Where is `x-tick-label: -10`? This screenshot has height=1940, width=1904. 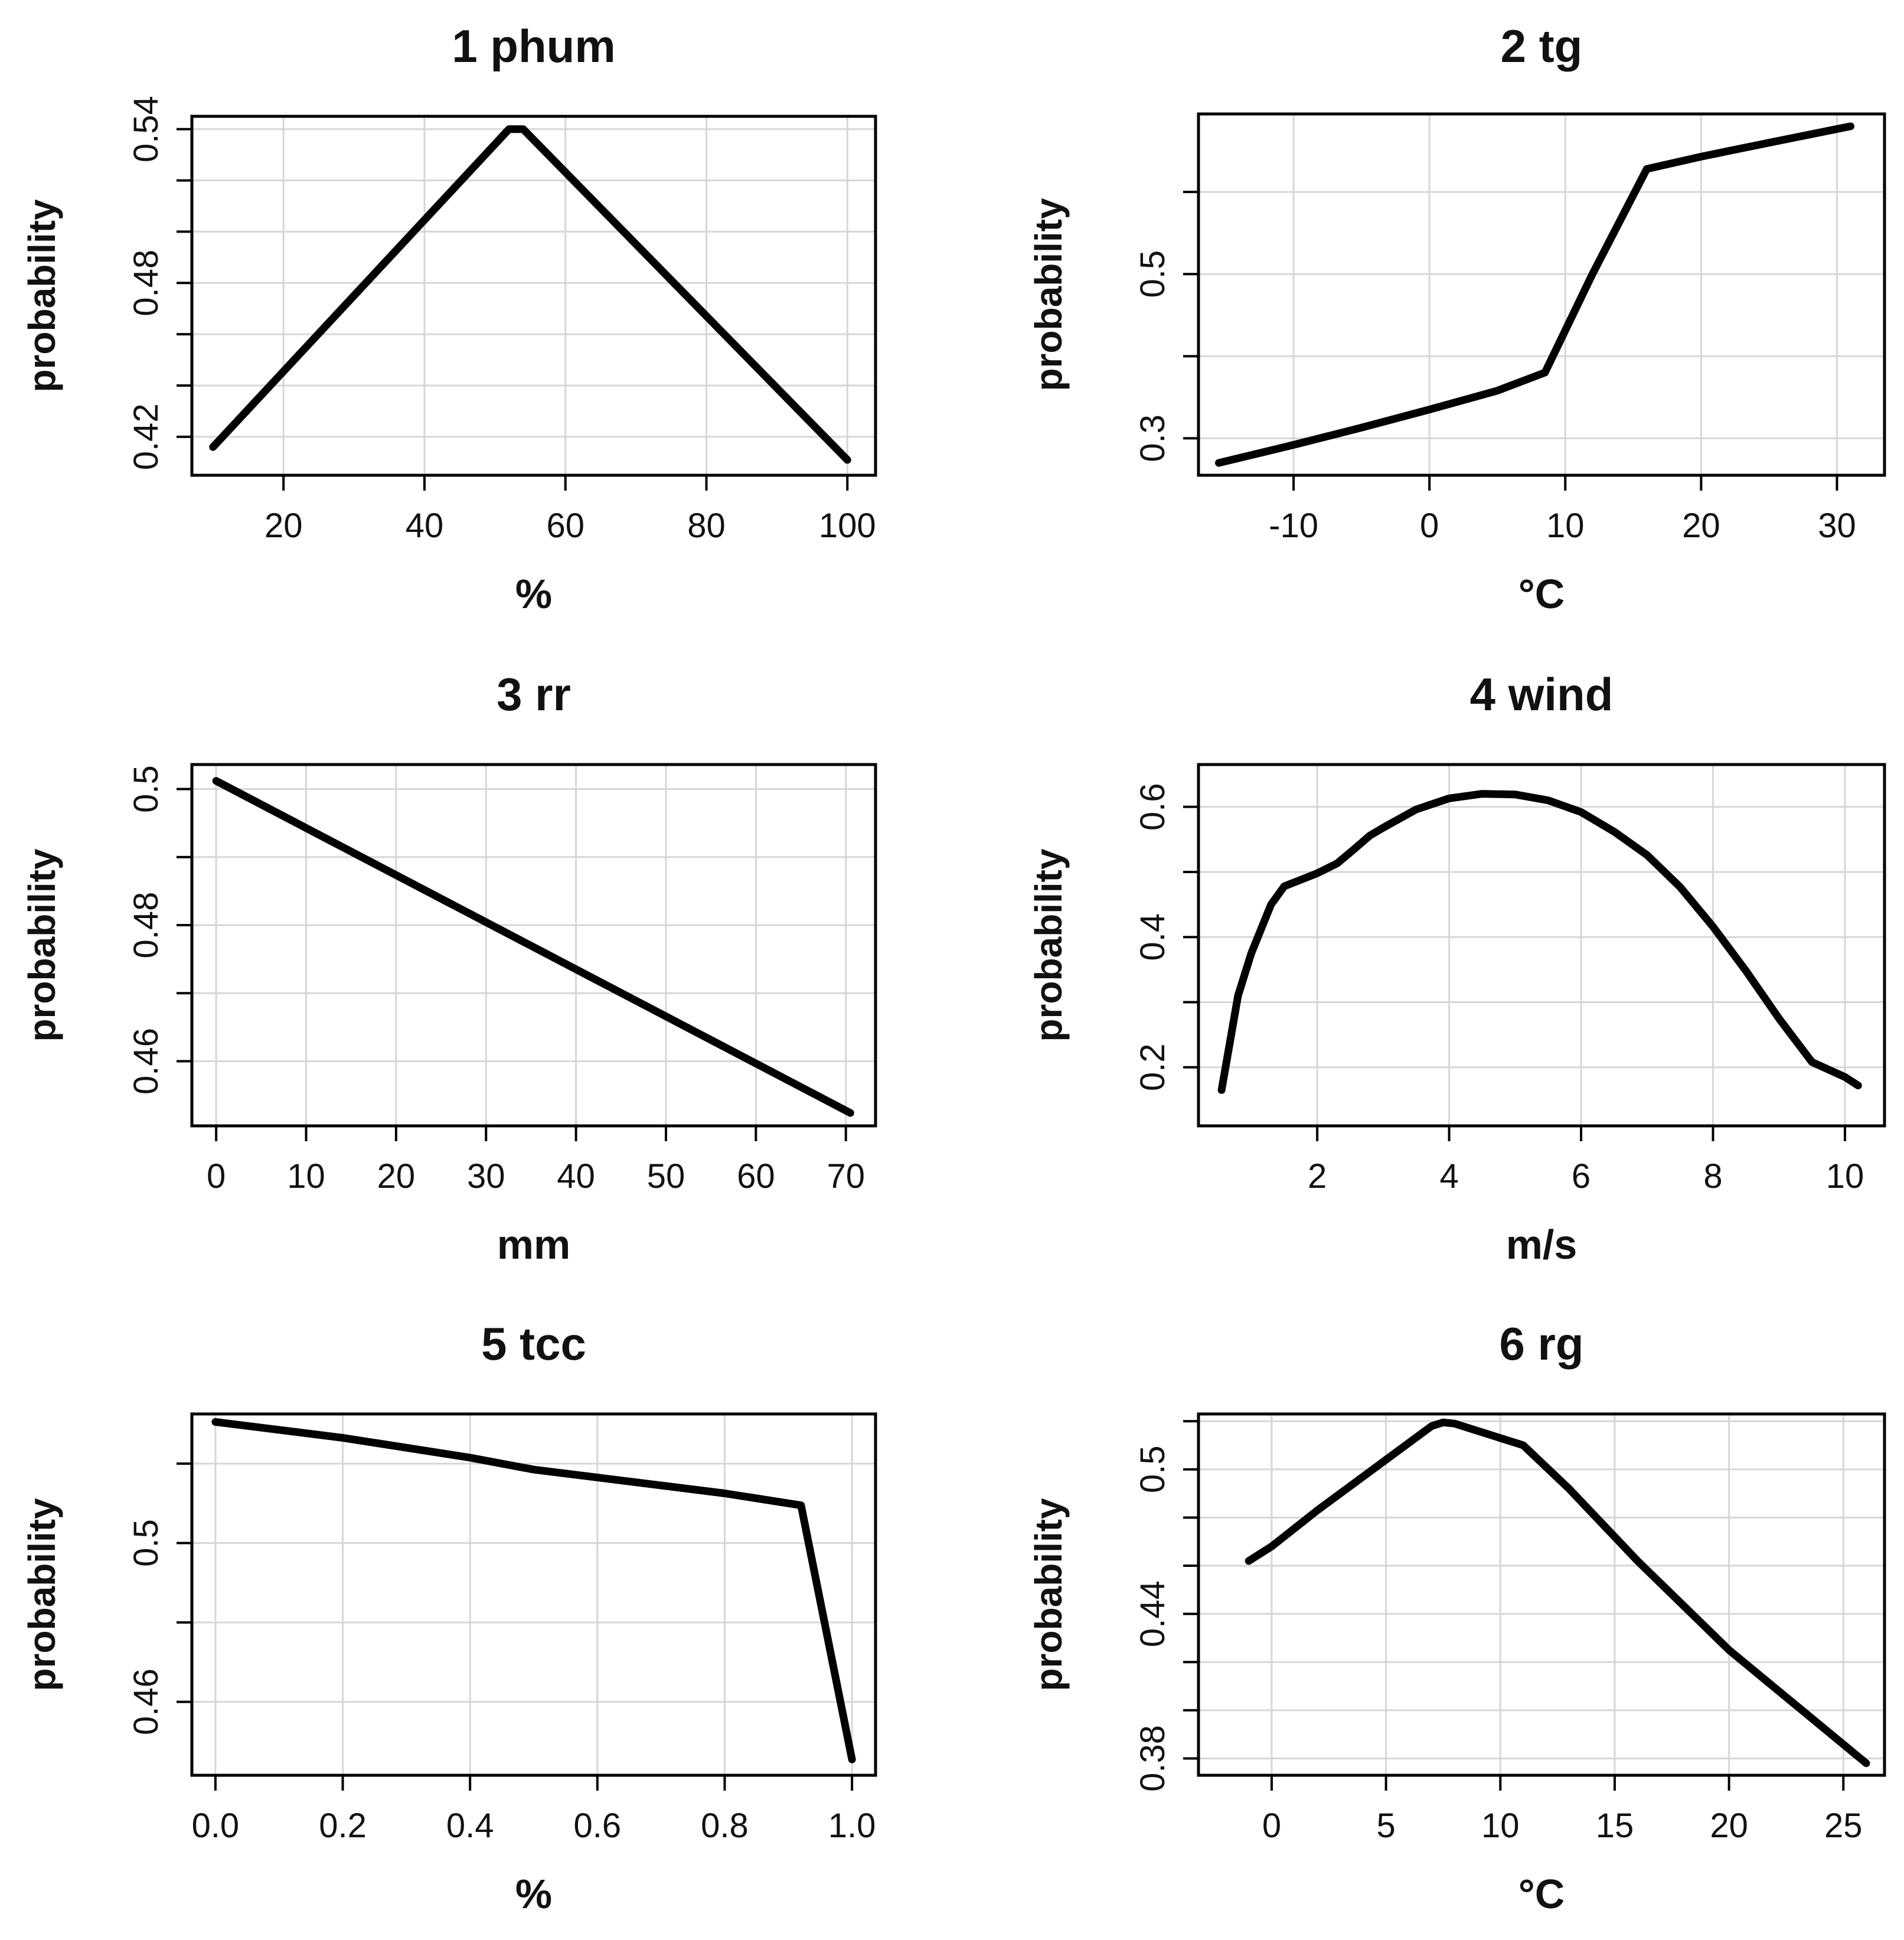 x-tick-label: -10 is located at coordinates (1293, 526).